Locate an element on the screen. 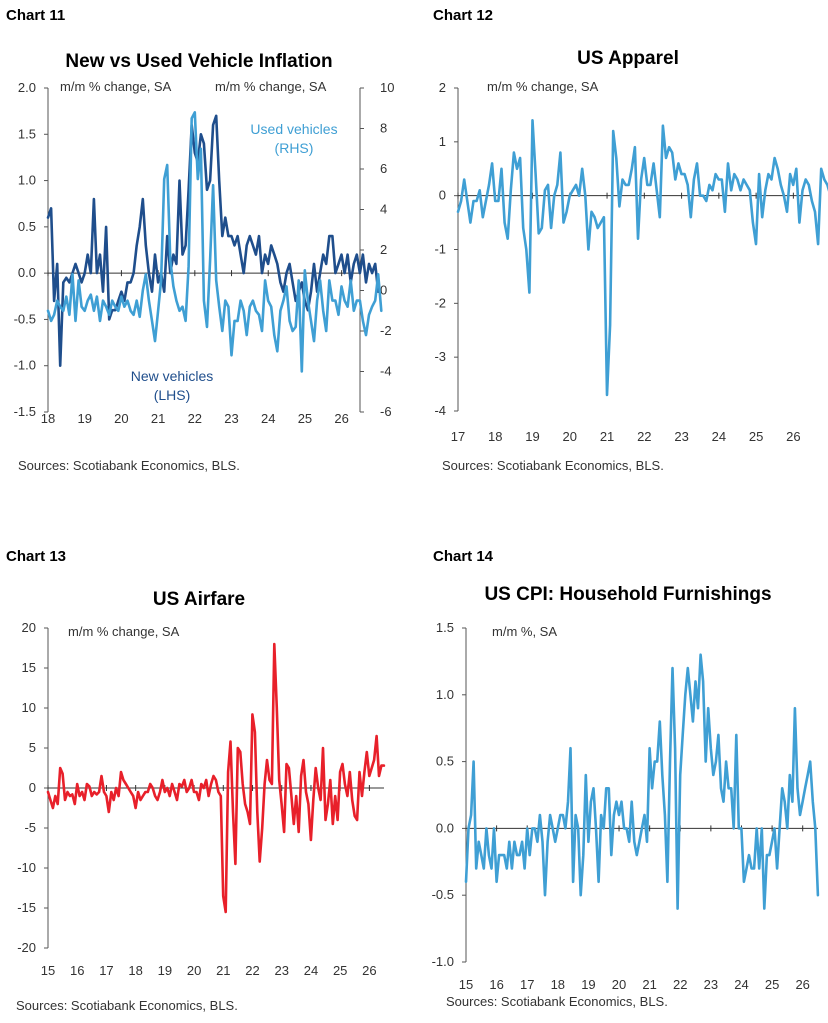 Image resolution: width=828 pixels, height=1023 pixels. series-line-used-vehicles is located at coordinates (214, 242).